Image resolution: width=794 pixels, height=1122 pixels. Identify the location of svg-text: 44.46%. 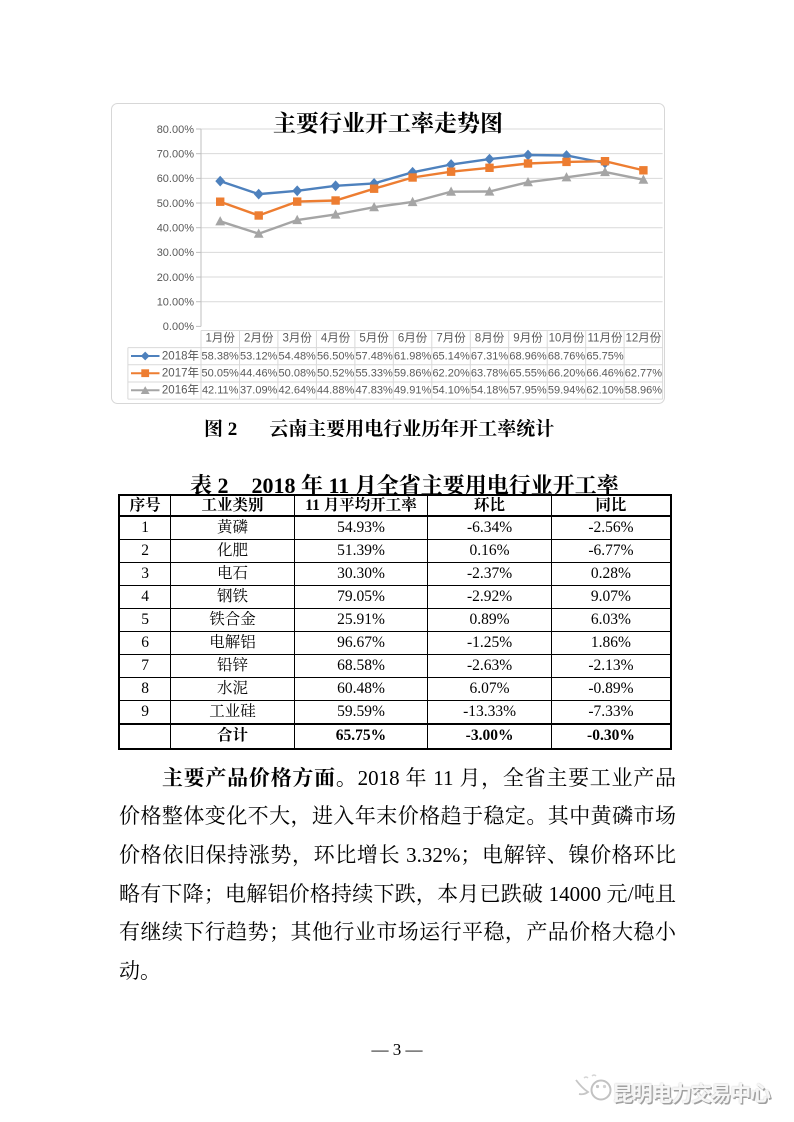
(259, 374).